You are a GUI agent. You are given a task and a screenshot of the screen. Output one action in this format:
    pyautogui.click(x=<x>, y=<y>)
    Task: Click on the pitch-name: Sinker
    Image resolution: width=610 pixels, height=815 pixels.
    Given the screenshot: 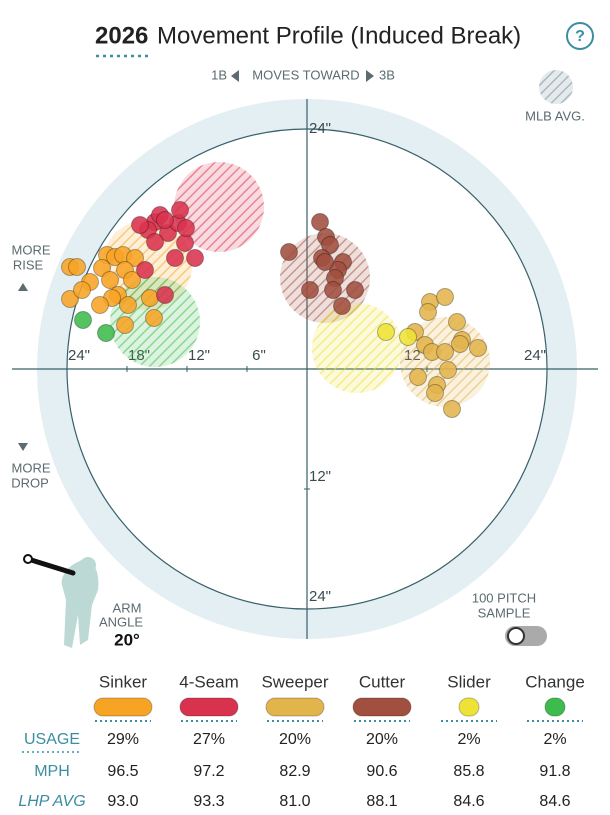 What is the action you would take?
    pyautogui.click(x=123, y=681)
    